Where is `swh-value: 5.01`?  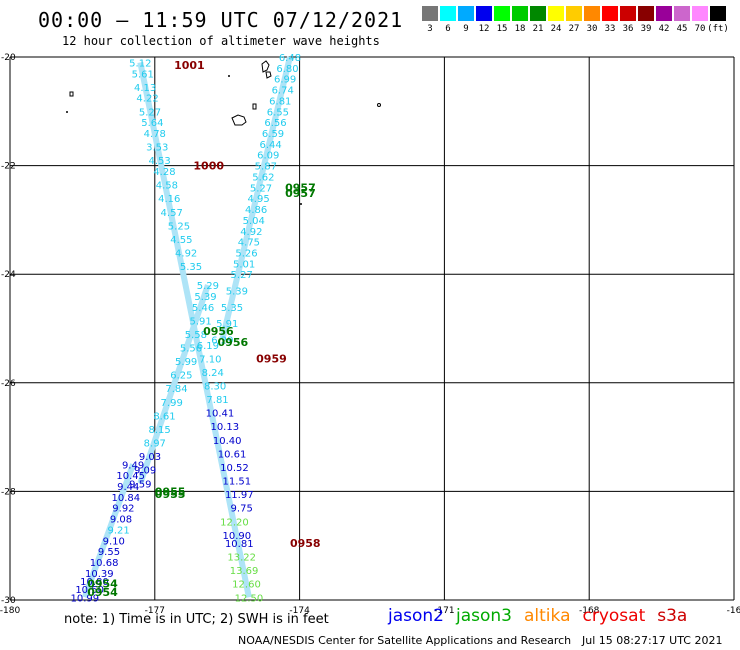 swh-value: 5.01 is located at coordinates (244, 264).